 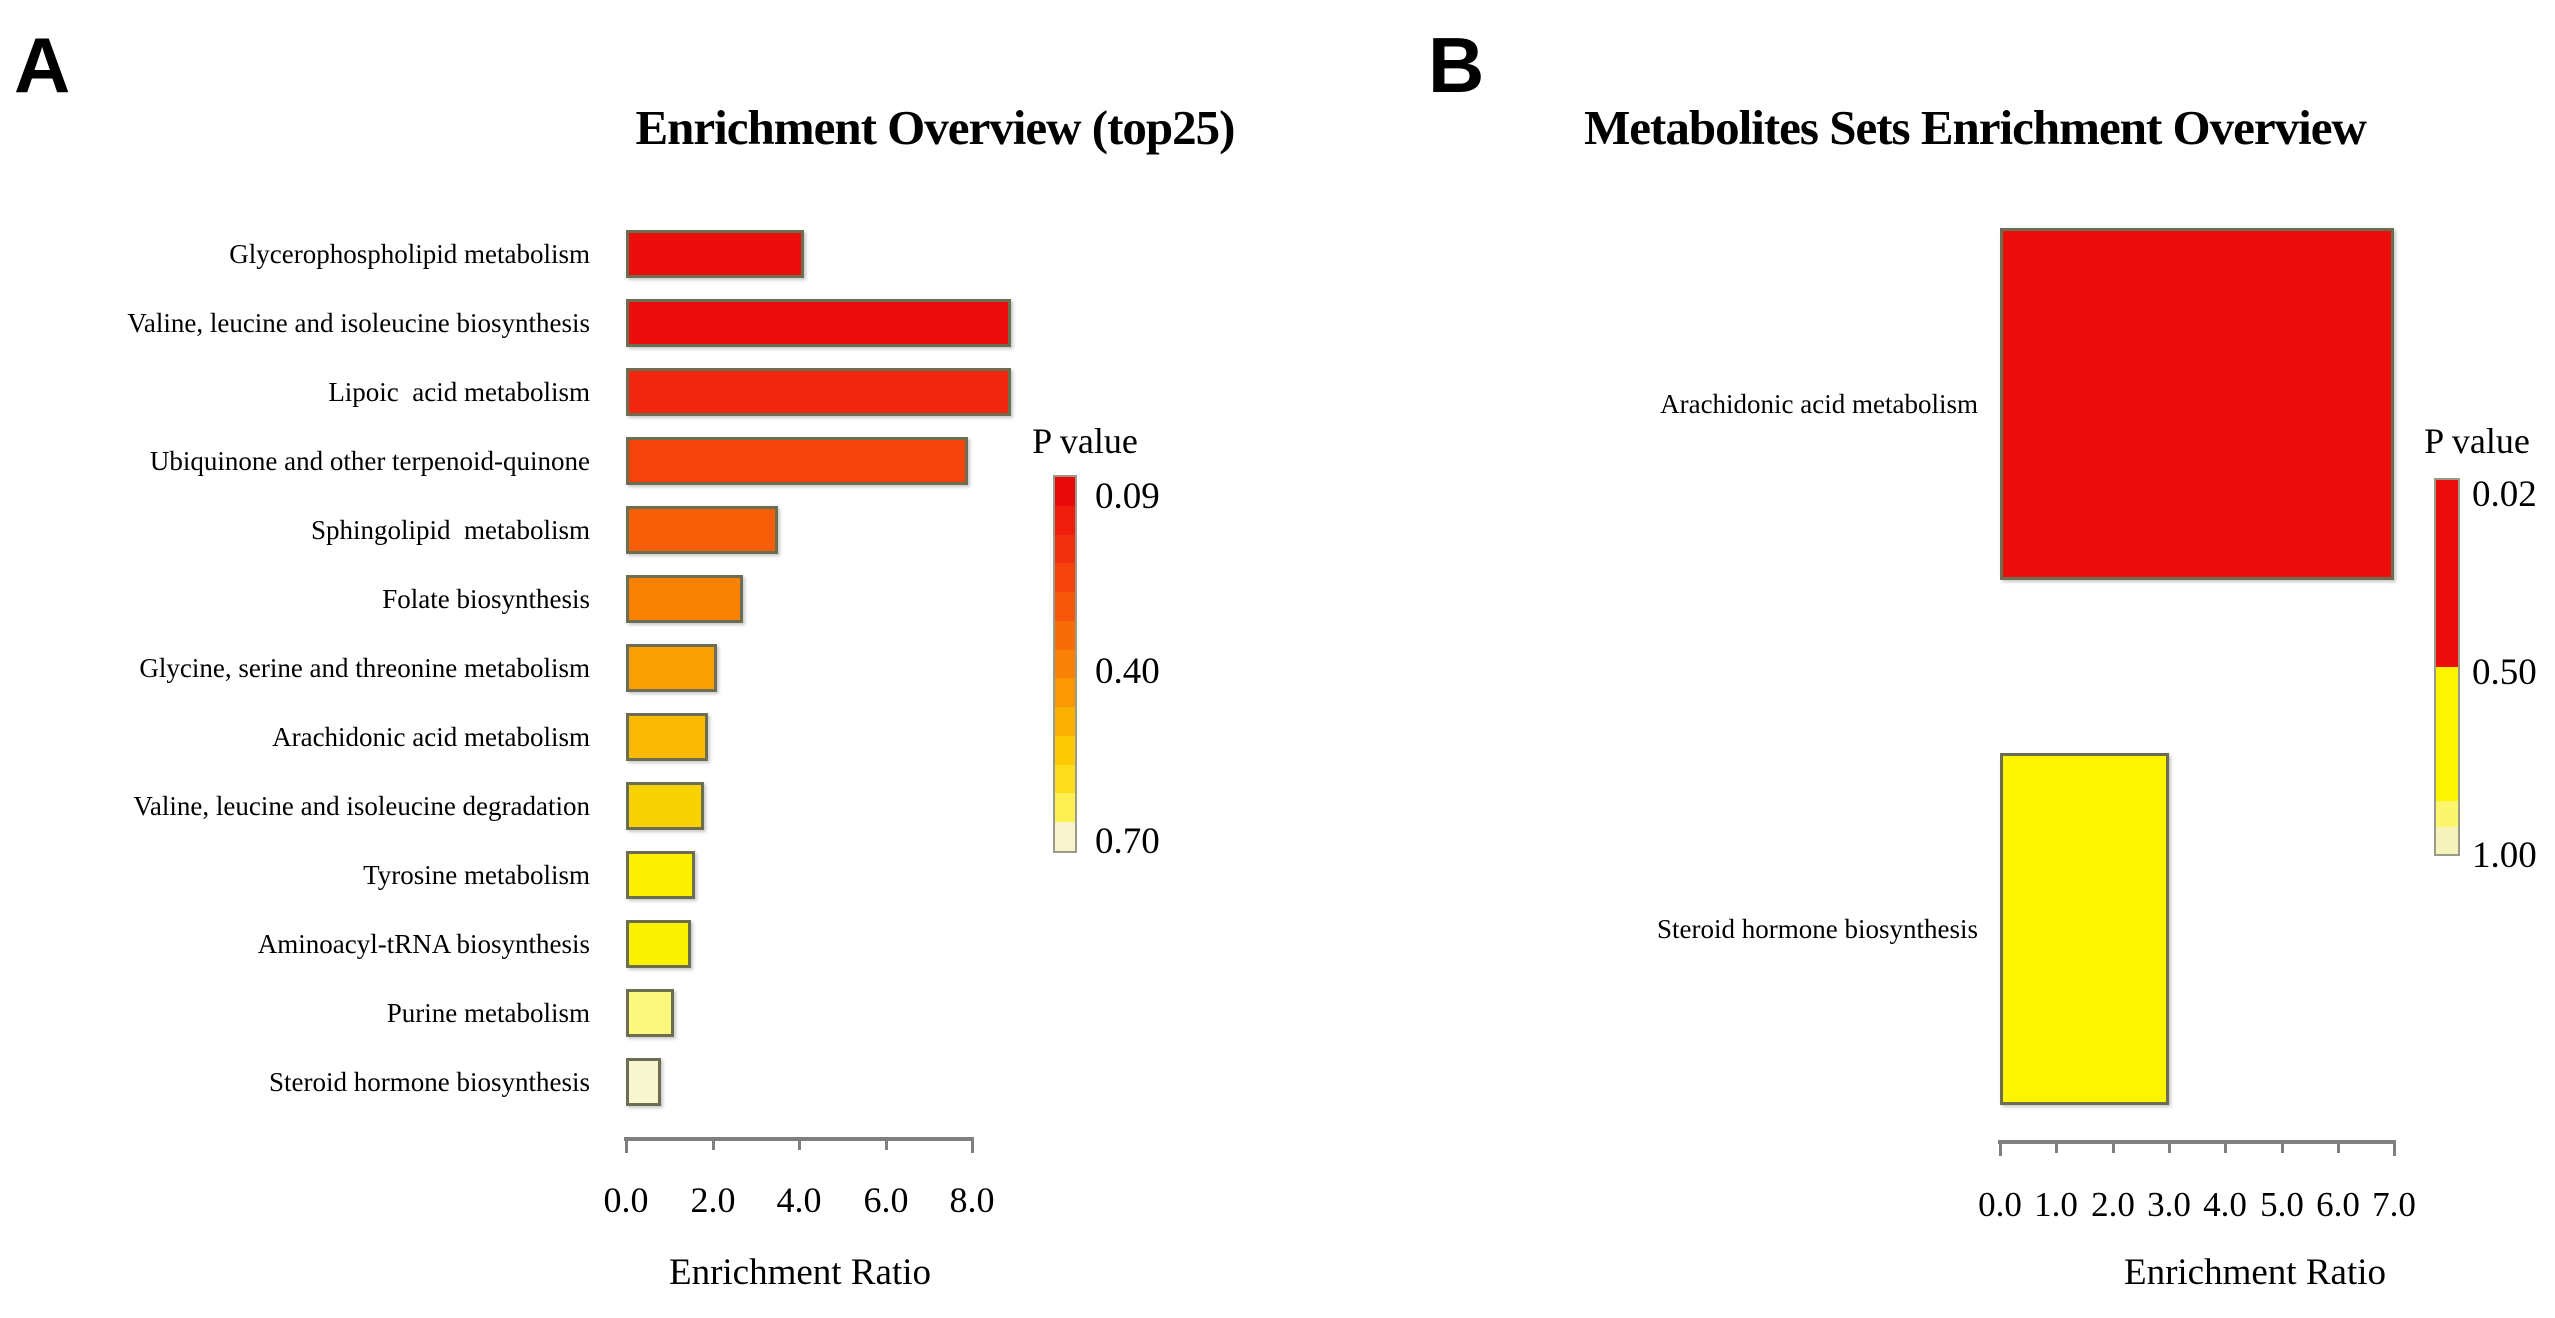 I want to click on colorbar-tick-label: 0.09, so click(x=1127, y=496).